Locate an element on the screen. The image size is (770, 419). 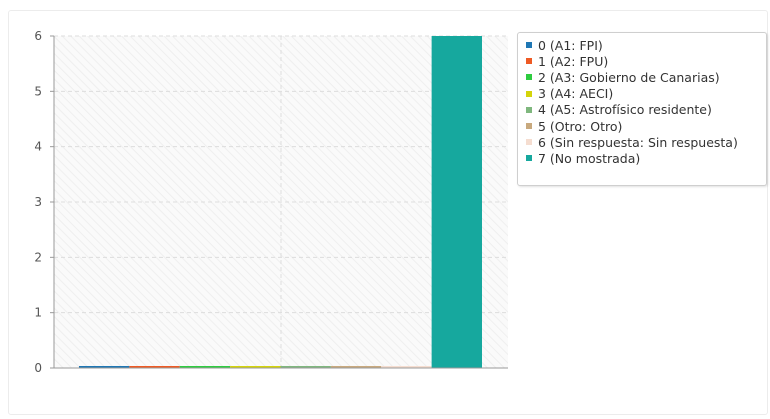
y-tick-label: 1 is located at coordinates (38, 313).